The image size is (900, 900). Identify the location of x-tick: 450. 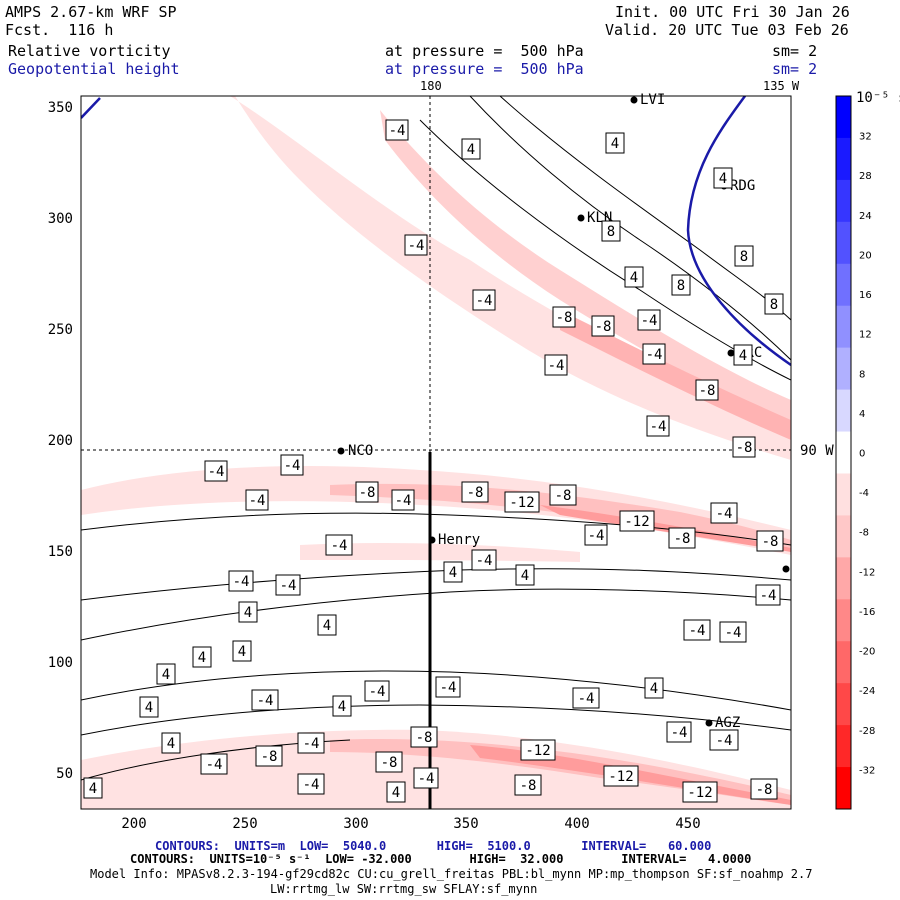
(687, 824).